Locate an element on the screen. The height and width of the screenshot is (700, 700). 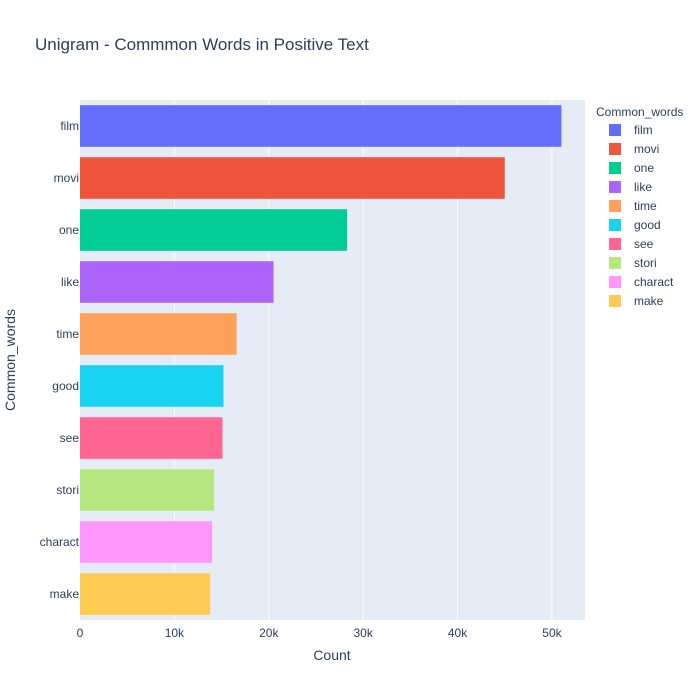
bar-make is located at coordinates (145, 594).